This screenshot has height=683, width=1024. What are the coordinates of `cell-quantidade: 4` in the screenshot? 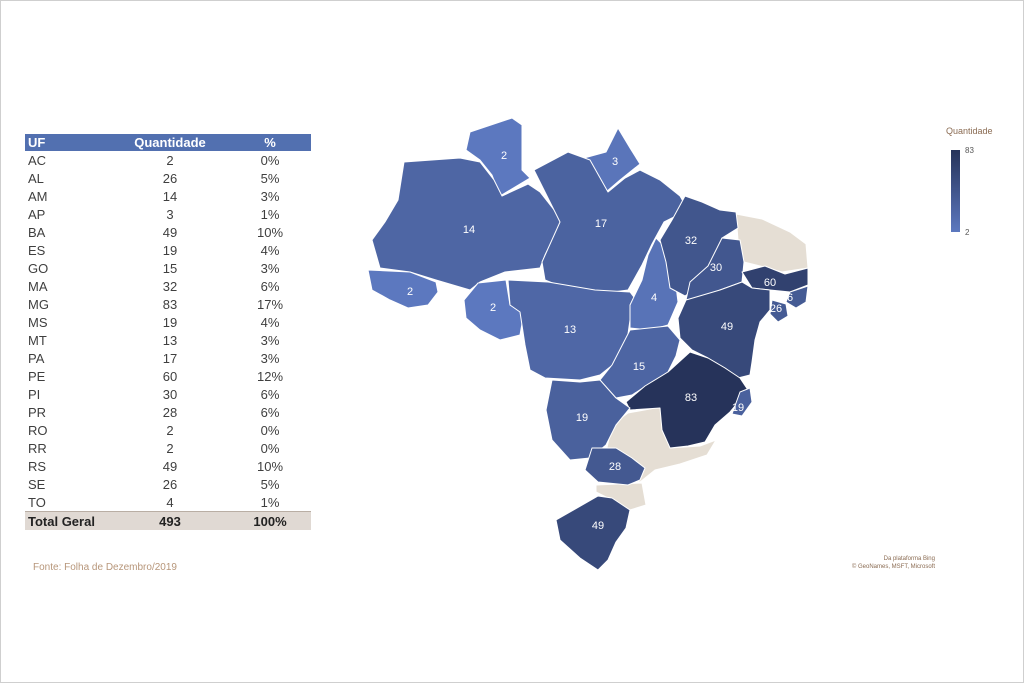 It's located at (170, 502).